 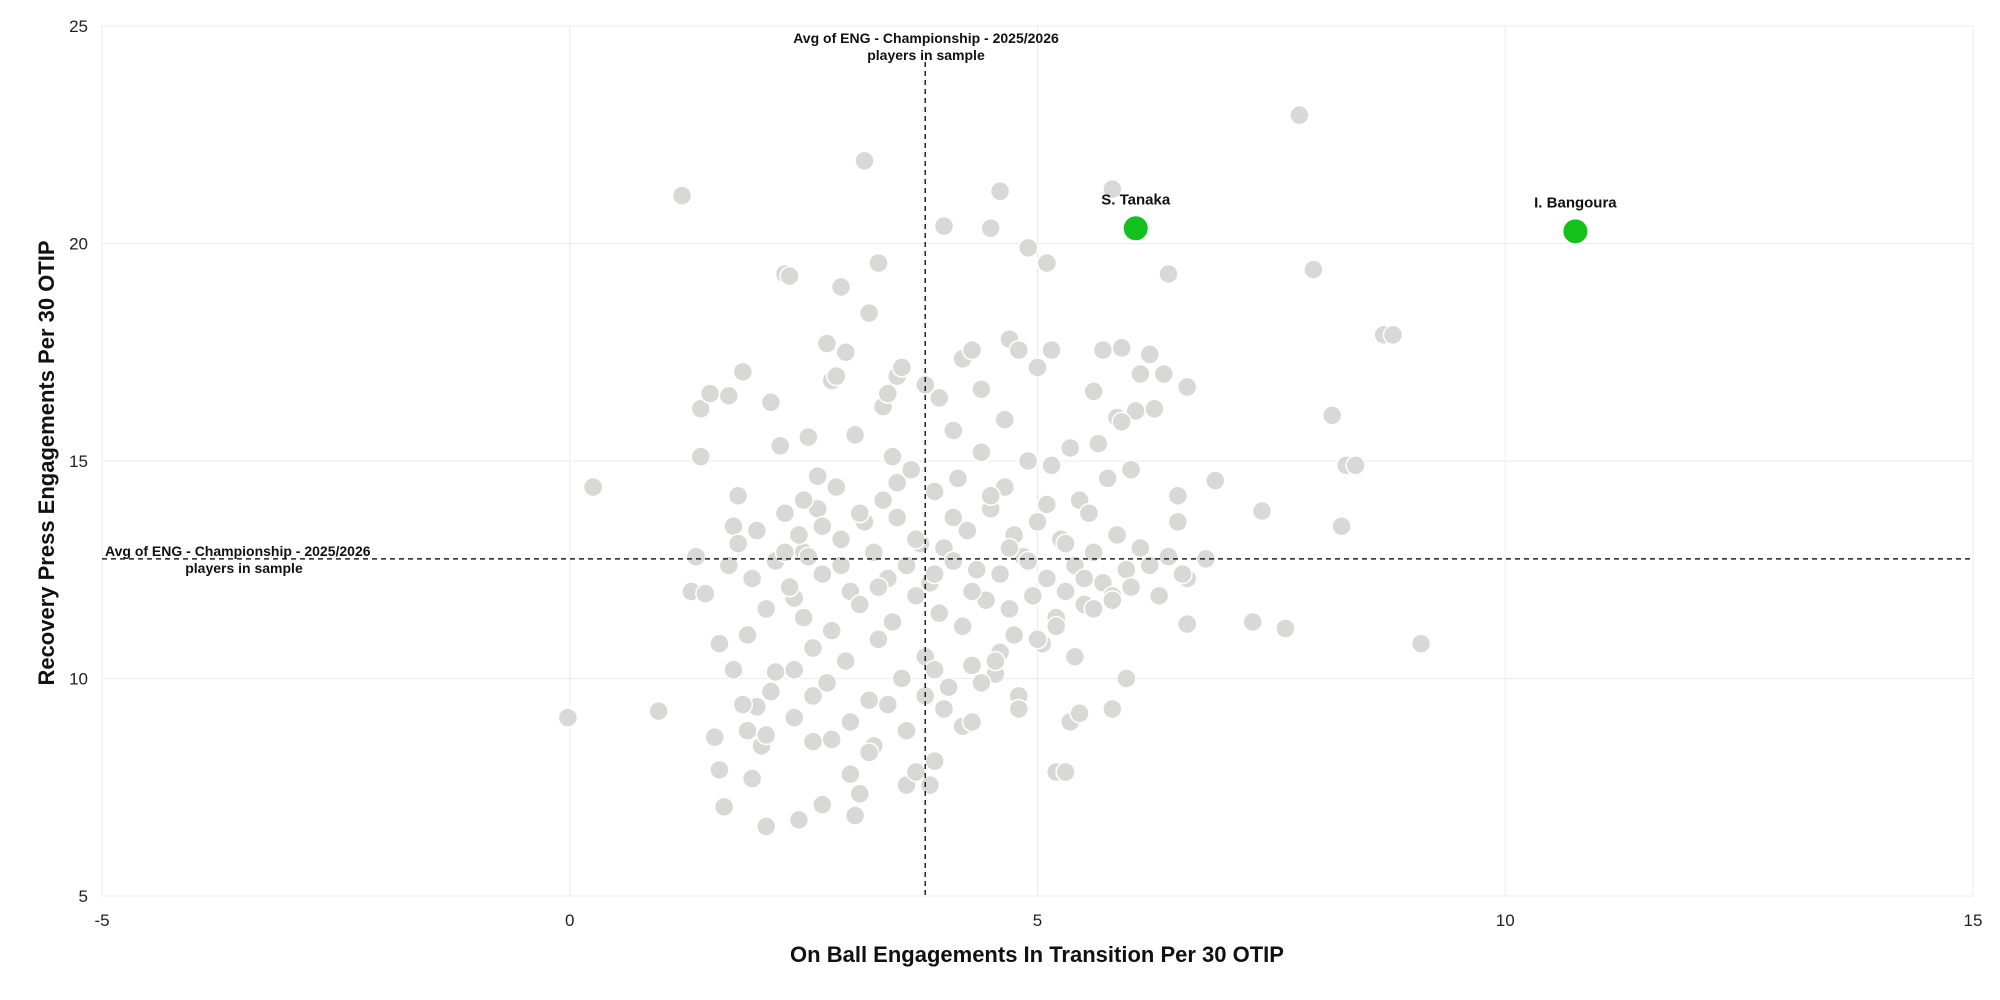 What do you see at coordinates (78, 461) in the screenshot?
I see `y-tick-label: 15` at bounding box center [78, 461].